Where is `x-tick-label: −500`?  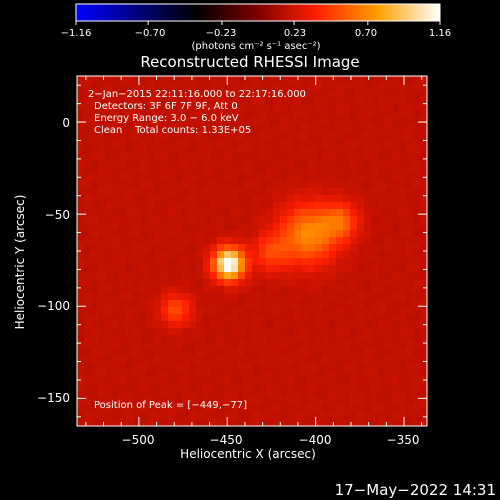
x-tick-label: −500 is located at coordinates (138, 440).